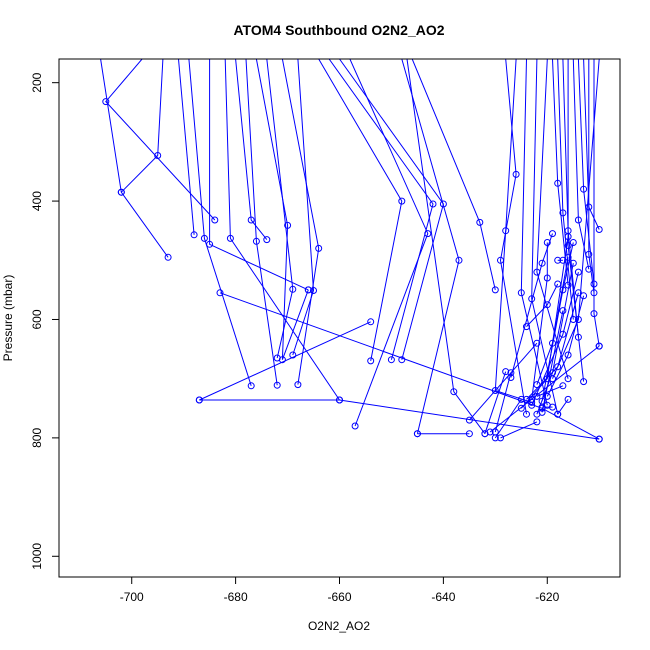 The height and width of the screenshot is (650, 650). I want to click on y-tick-label-3: 800, so click(37, 438).